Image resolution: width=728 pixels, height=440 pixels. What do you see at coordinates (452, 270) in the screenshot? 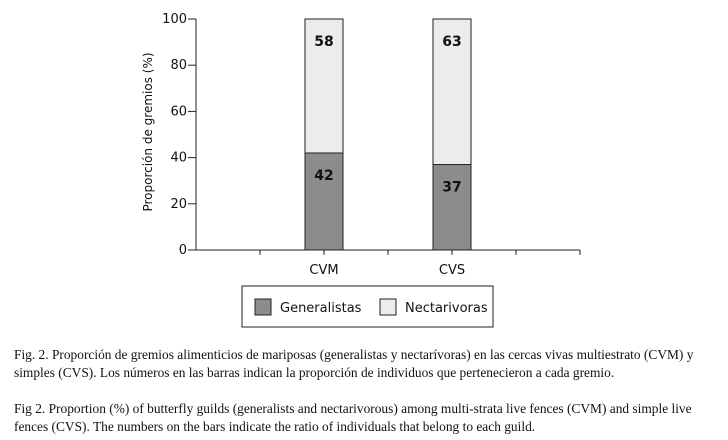
I see `x-category-label: CVS` at bounding box center [452, 270].